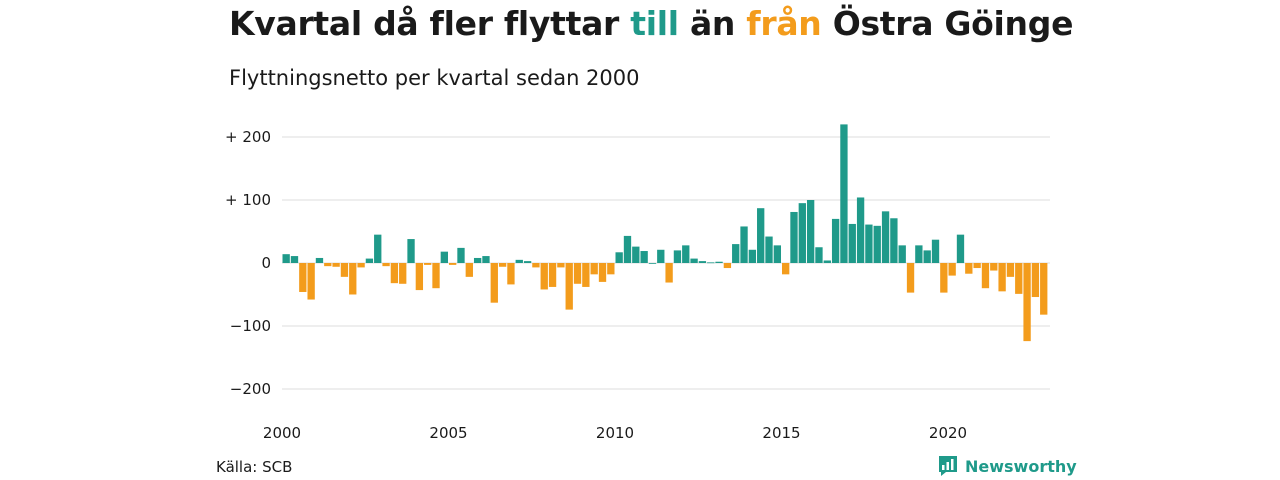 The image size is (1280, 480). What do you see at coordinates (282, 433) in the screenshot?
I see `x-tick-label: 2000` at bounding box center [282, 433].